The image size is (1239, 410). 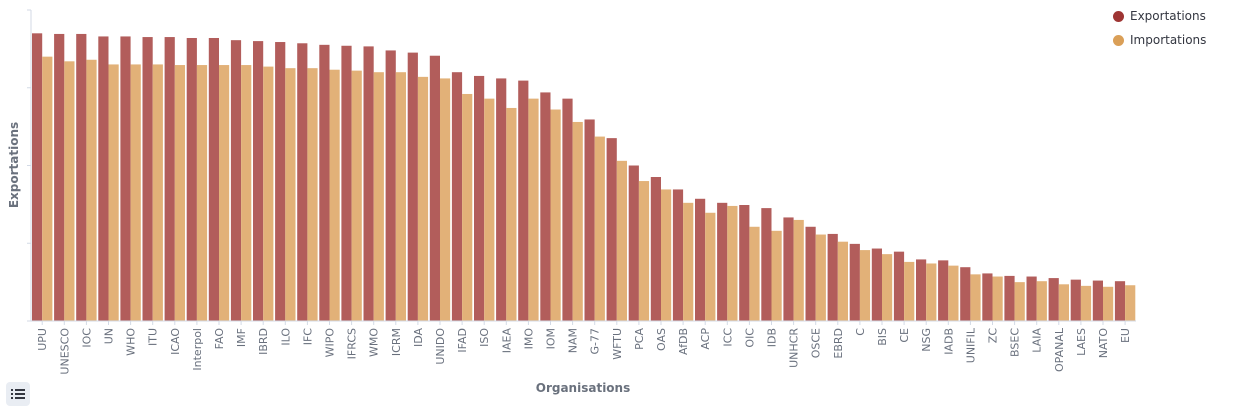 I want to click on bar-importations-ebrd, so click(x=842, y=281).